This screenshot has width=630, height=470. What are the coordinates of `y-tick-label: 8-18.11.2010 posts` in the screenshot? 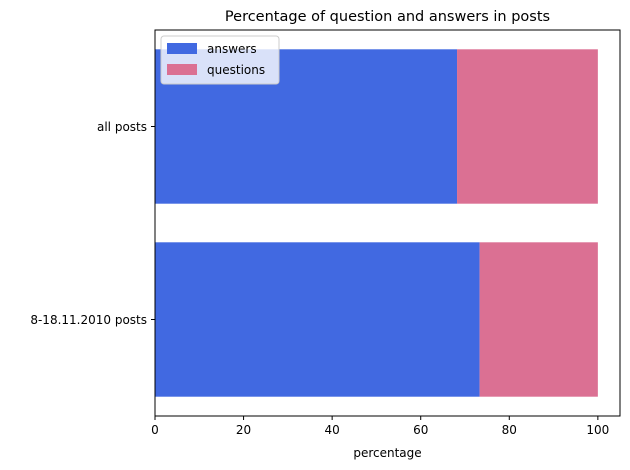 It's located at (88, 320).